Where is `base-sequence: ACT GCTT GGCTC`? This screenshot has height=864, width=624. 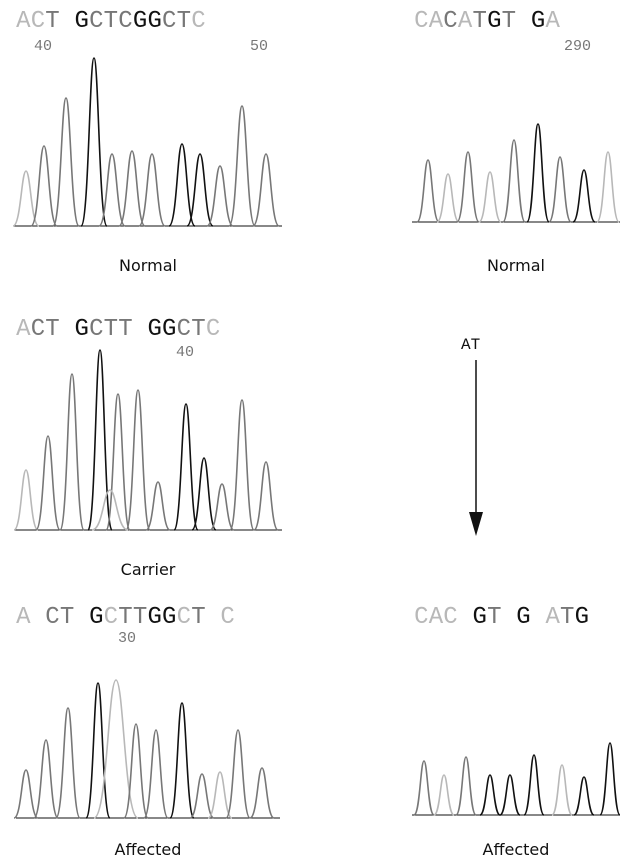 base-sequence: ACT GCTT GGCTC is located at coordinates (118, 330).